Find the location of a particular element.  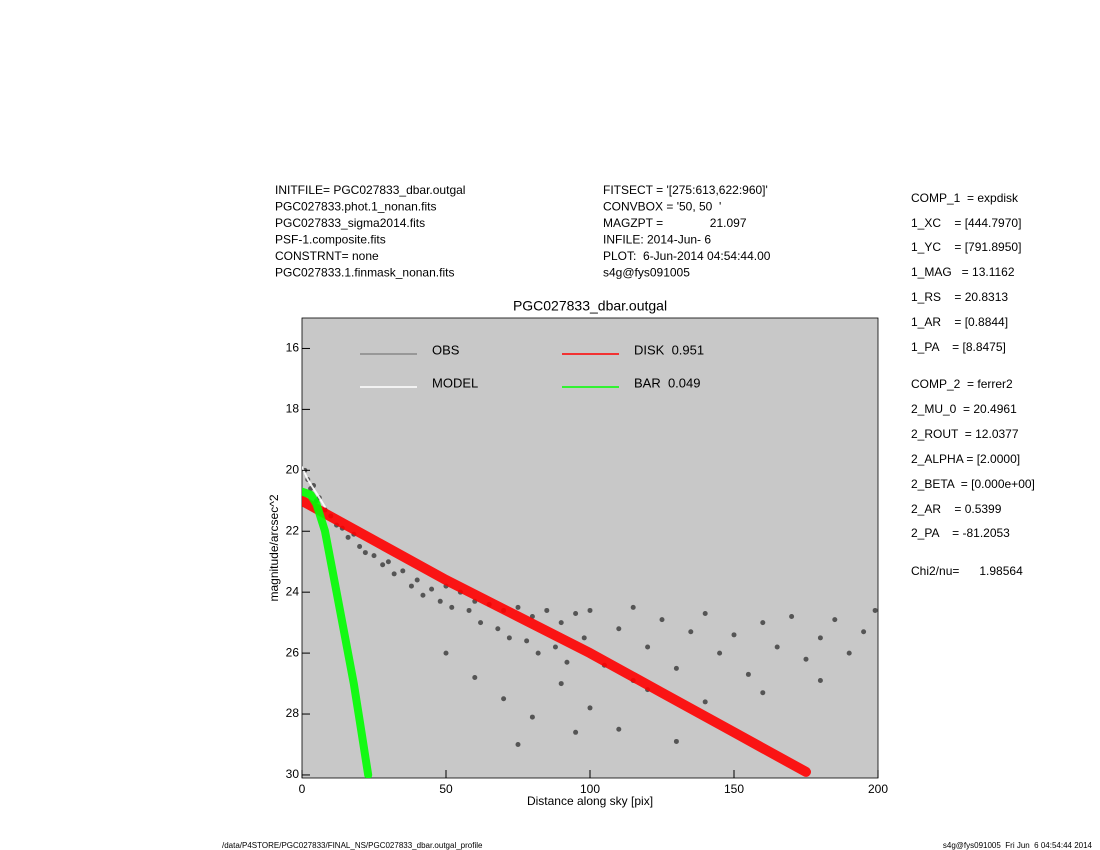

x-axis-label: Distance along sky [pix] is located at coordinates (590, 801).